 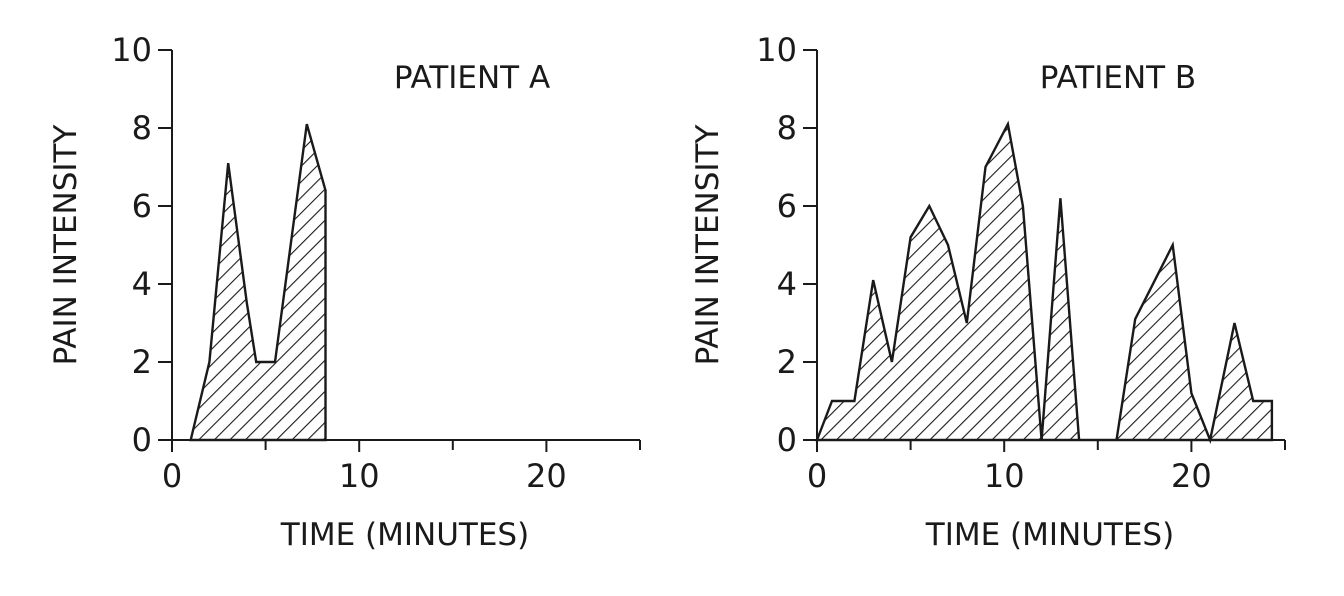 What do you see at coordinates (472, 78) in the screenshot?
I see `chart-title: PATIENT A` at bounding box center [472, 78].